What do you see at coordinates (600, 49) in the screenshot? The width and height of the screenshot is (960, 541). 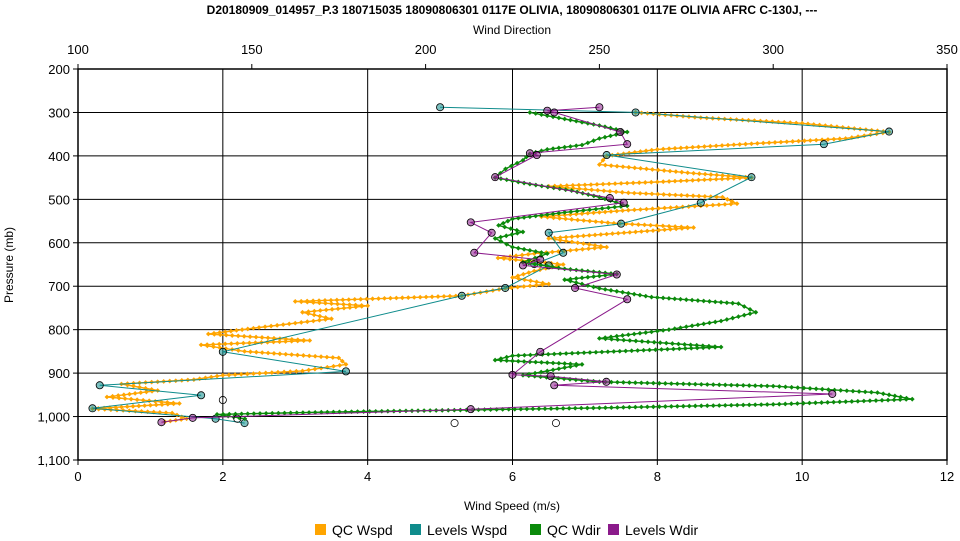 I see `x2-tick-label: 250` at bounding box center [600, 49].